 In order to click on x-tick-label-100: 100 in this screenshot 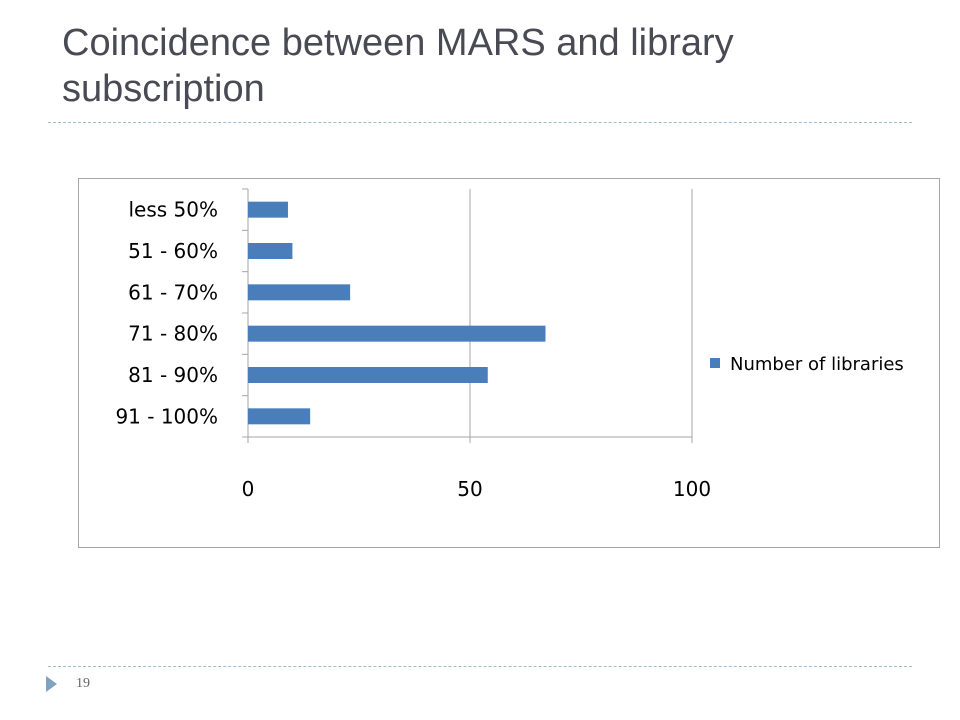, I will do `click(692, 489)`.